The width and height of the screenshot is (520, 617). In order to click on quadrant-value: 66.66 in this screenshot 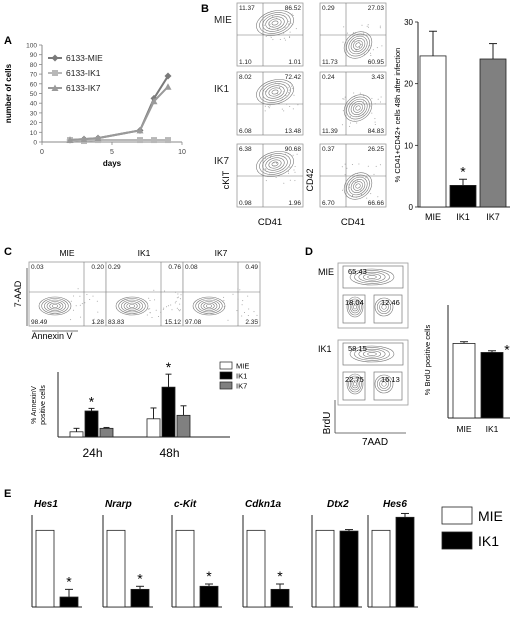, I will do `click(376, 203)`.